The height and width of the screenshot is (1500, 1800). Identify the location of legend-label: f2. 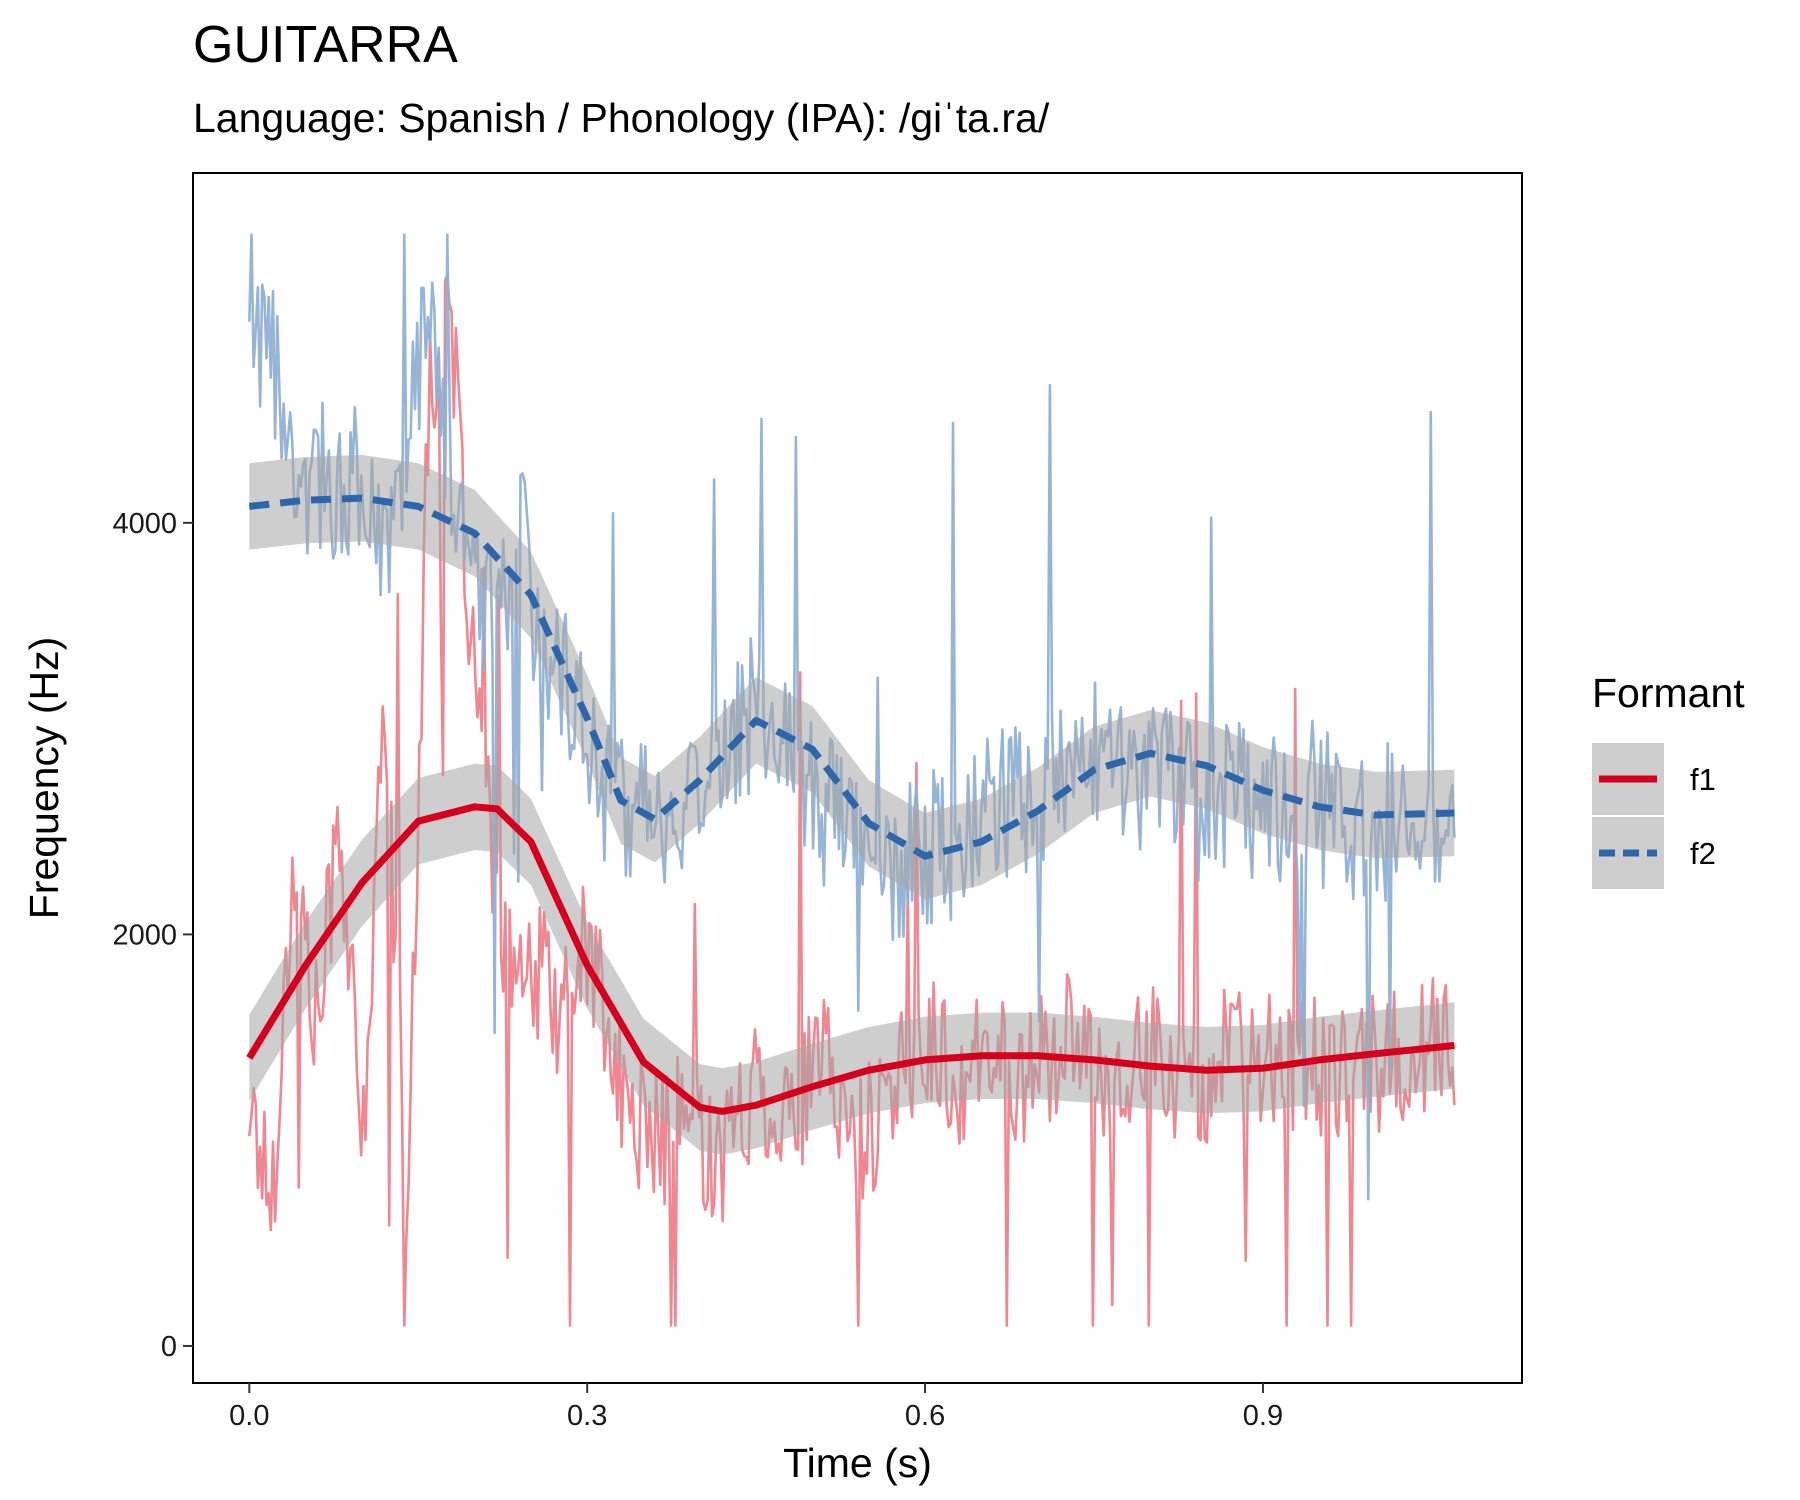
(1703, 853).